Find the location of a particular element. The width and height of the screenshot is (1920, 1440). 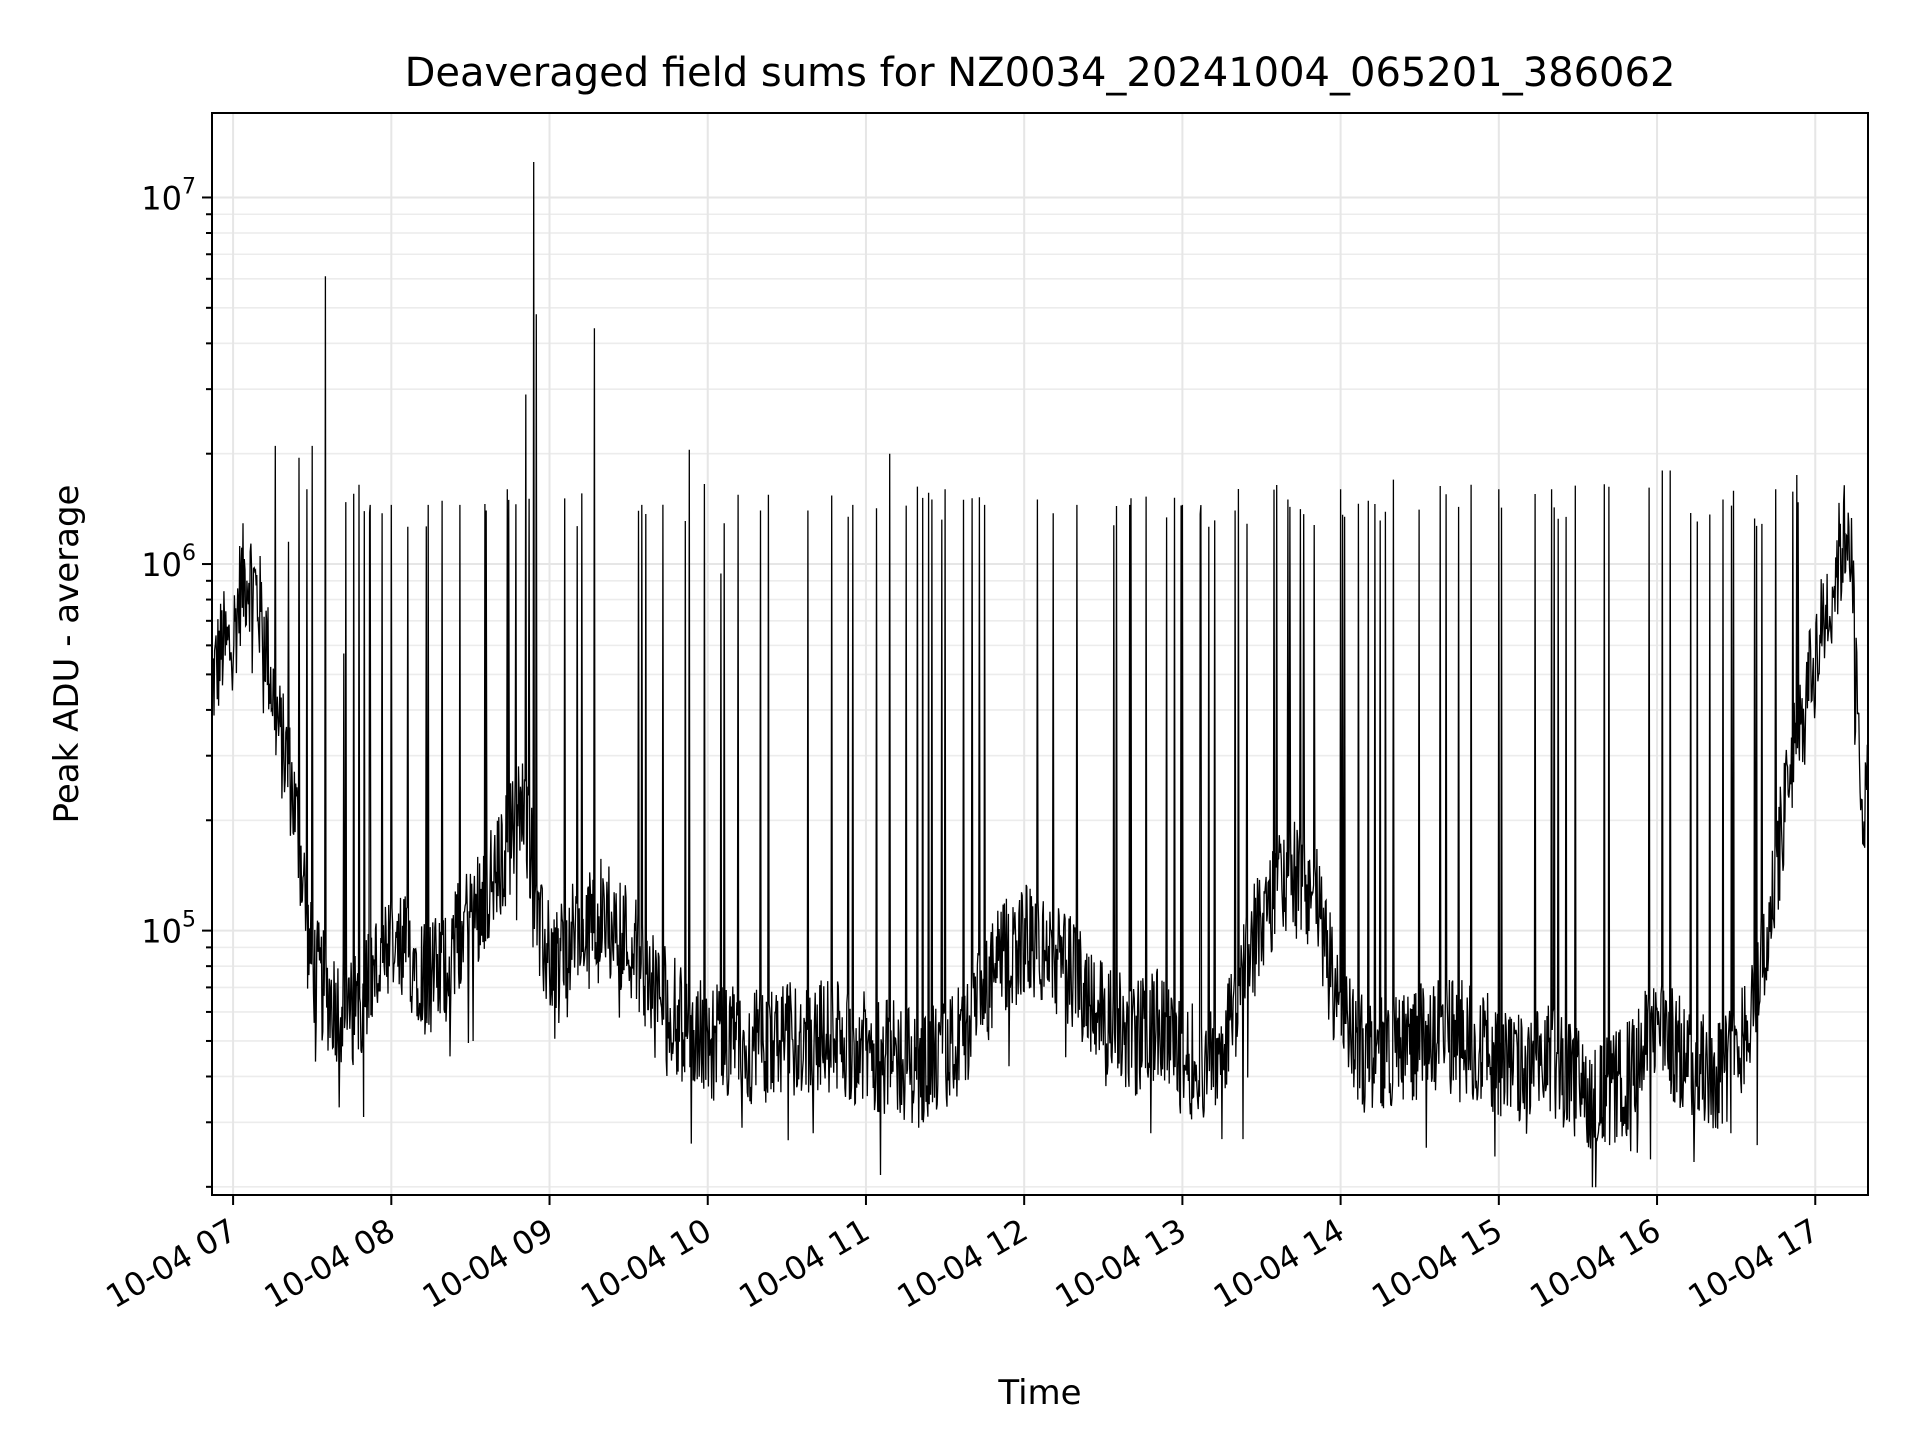

y-tick-label: 10⁵ is located at coordinates (168, 929).